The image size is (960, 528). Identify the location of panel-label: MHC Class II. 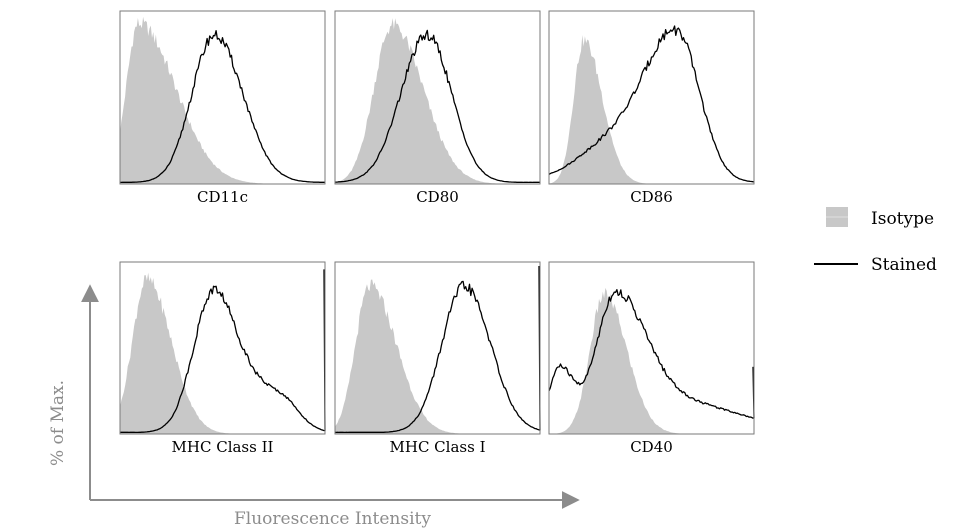
(223, 447).